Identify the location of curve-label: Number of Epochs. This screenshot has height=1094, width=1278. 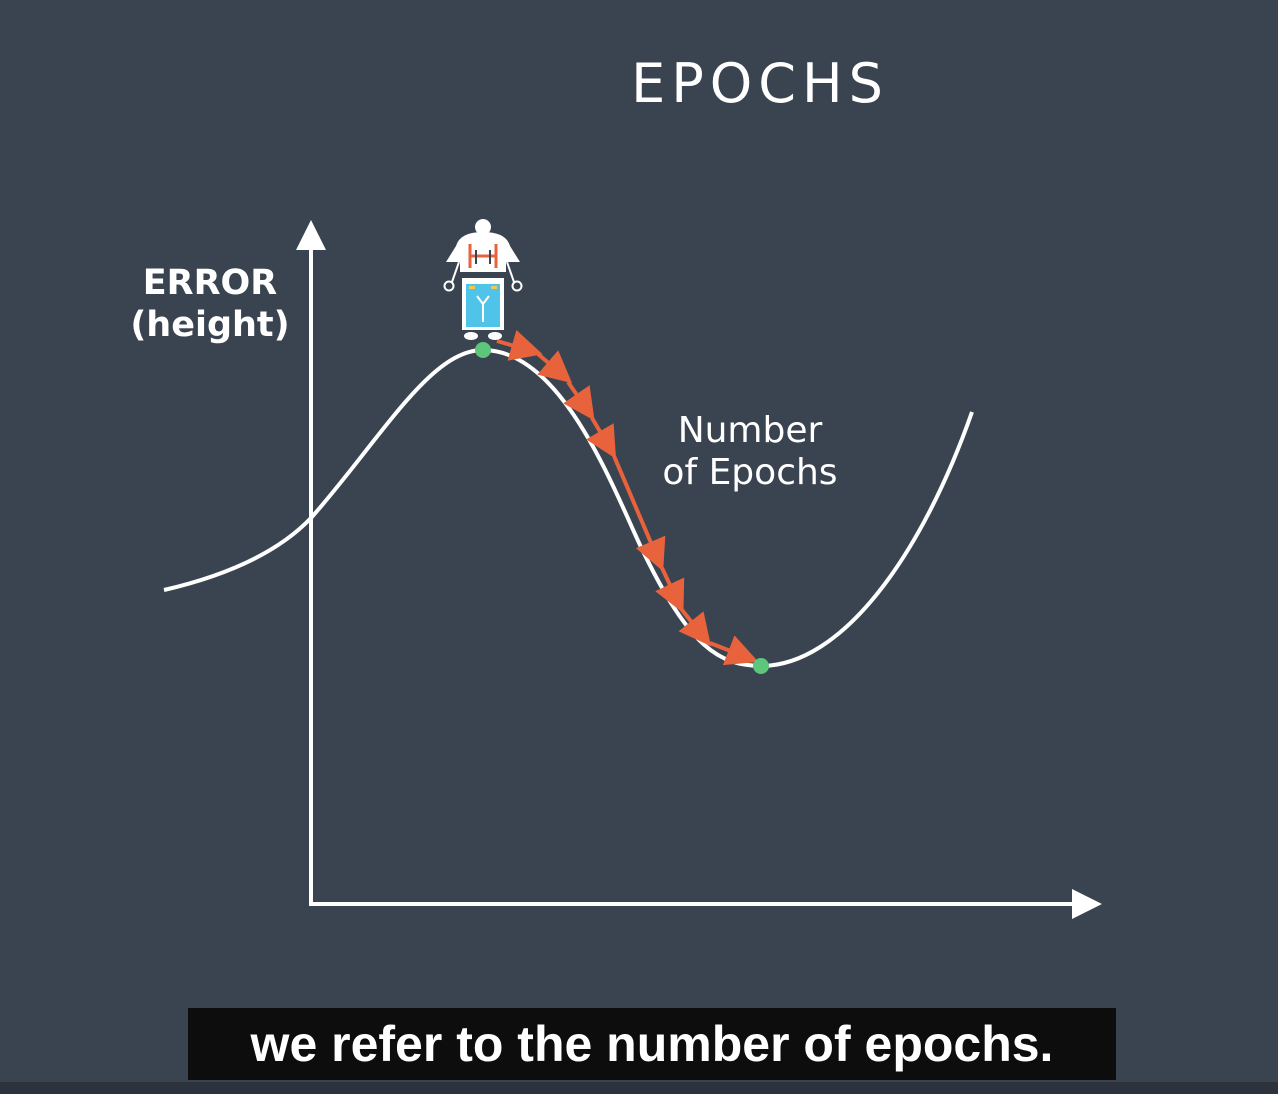
(750, 452).